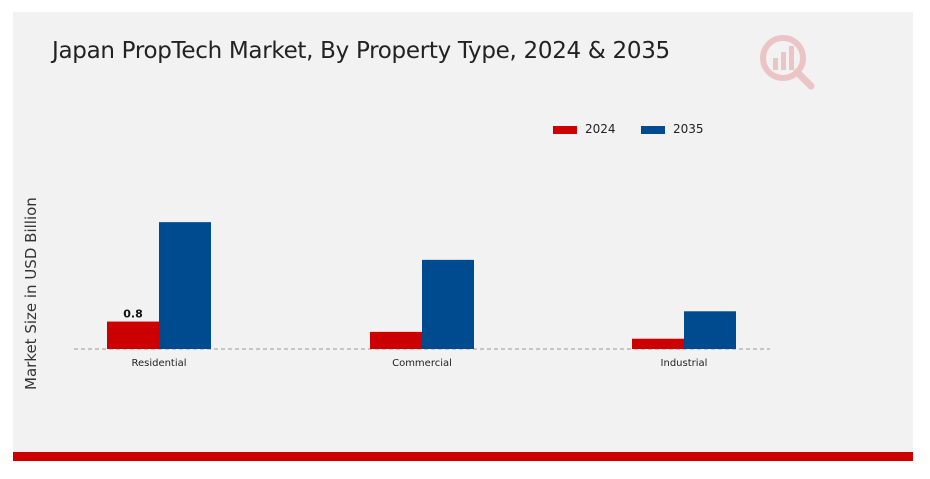  Describe the element at coordinates (463, 456) in the screenshot. I see `footer-accent-bar` at that location.